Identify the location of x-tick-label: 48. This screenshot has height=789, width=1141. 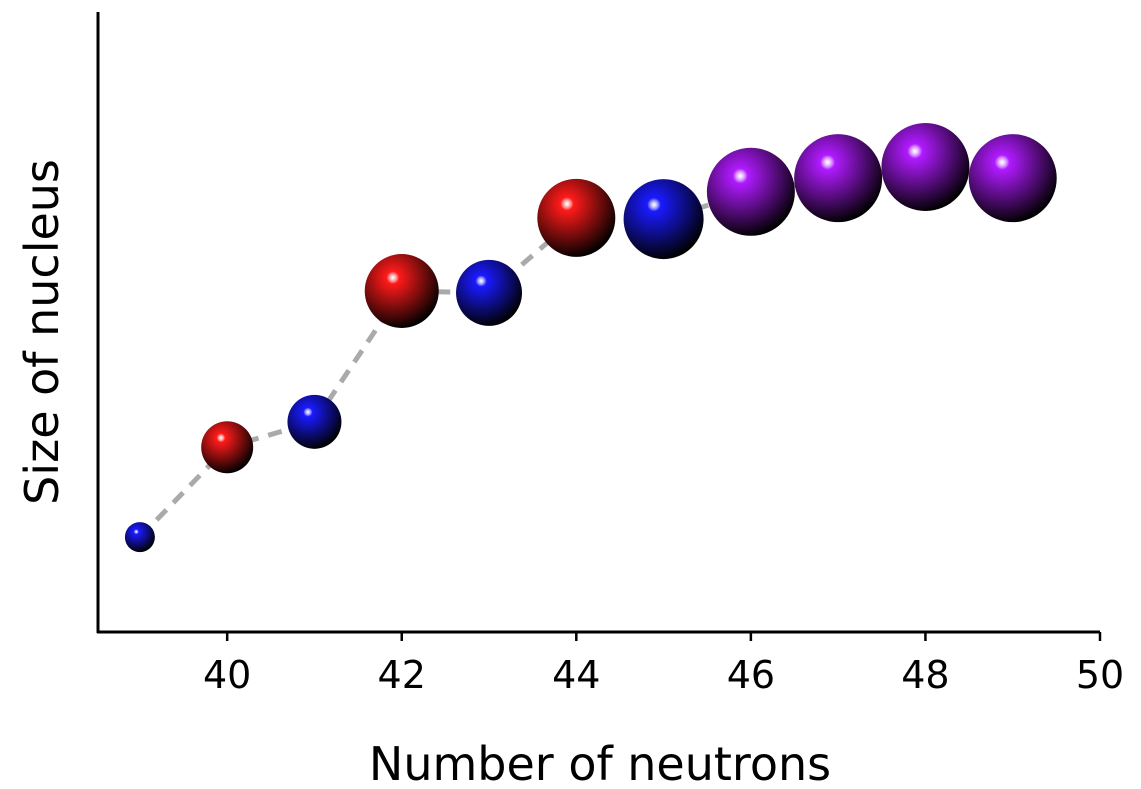
(925, 675).